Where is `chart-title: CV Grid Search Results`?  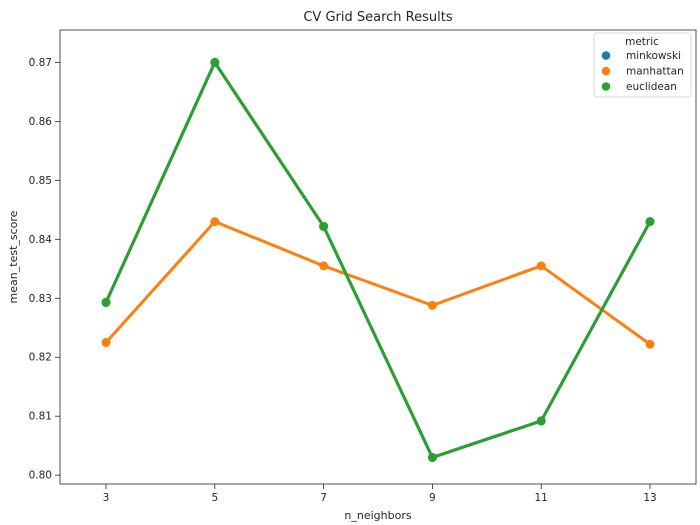 chart-title: CV Grid Search Results is located at coordinates (377, 17).